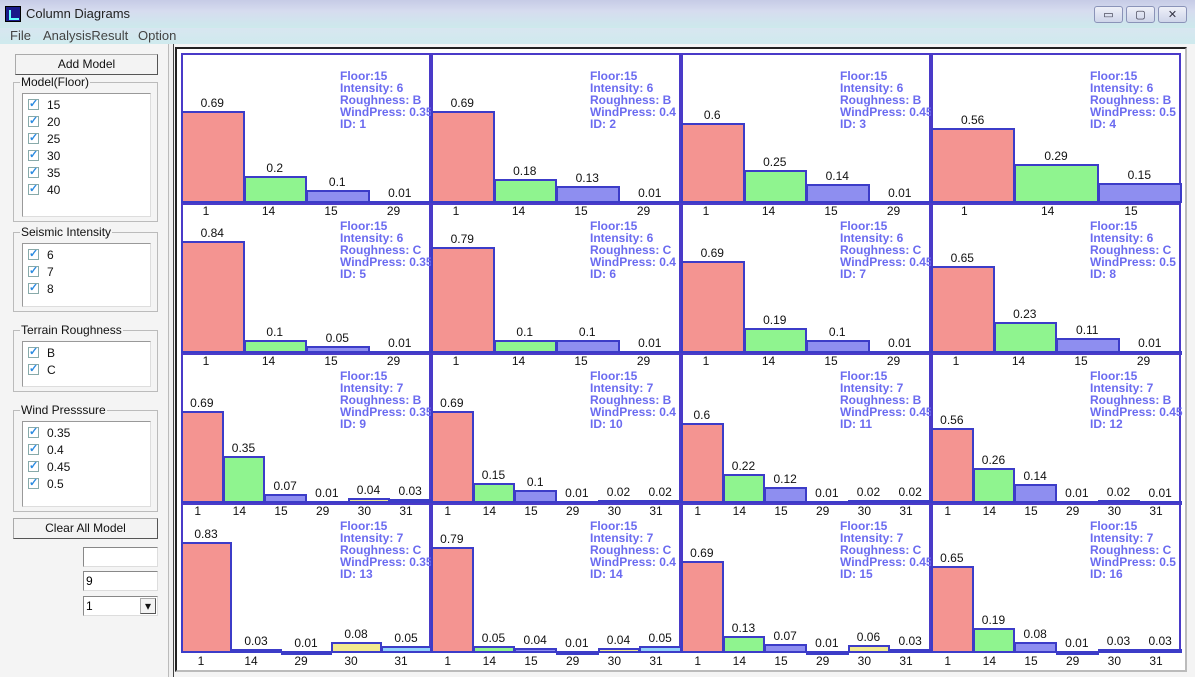 Image resolution: width=1195 pixels, height=677 pixels. I want to click on panel-info-text: ID: 13, so click(356, 574).